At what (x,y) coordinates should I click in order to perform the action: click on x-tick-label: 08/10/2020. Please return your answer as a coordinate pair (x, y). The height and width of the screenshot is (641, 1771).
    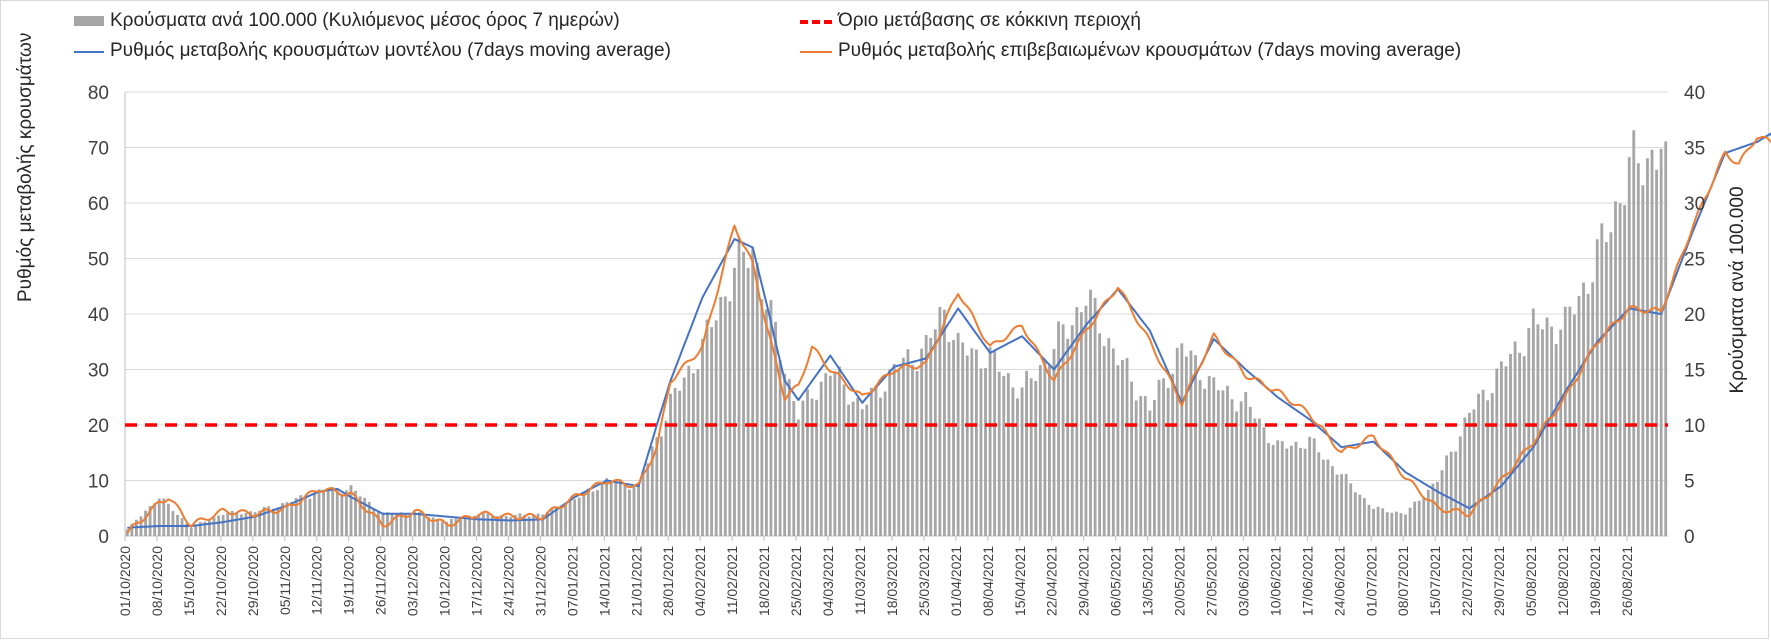
    Looking at the image, I should click on (157, 581).